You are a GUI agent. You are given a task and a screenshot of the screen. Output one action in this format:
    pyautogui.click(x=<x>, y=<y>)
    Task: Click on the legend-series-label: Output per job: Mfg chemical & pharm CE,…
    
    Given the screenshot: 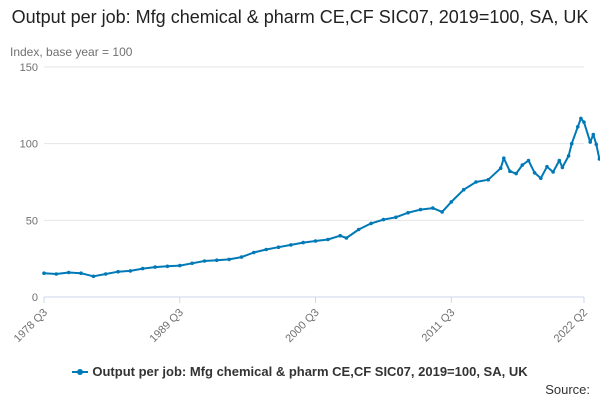 What is the action you would take?
    pyautogui.click(x=310, y=371)
    